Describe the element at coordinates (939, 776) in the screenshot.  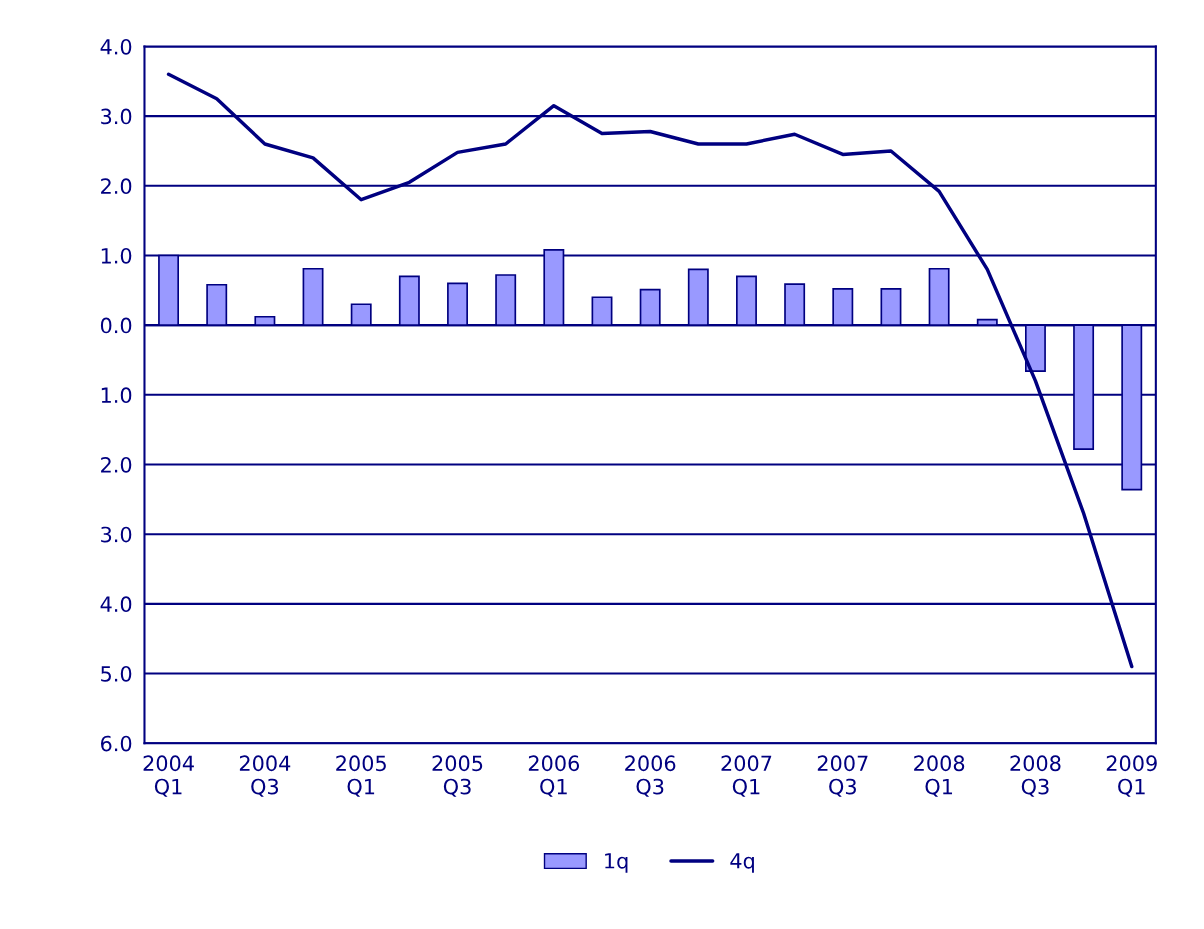
I see `x-tick-label: 2008 Q1` at that location.